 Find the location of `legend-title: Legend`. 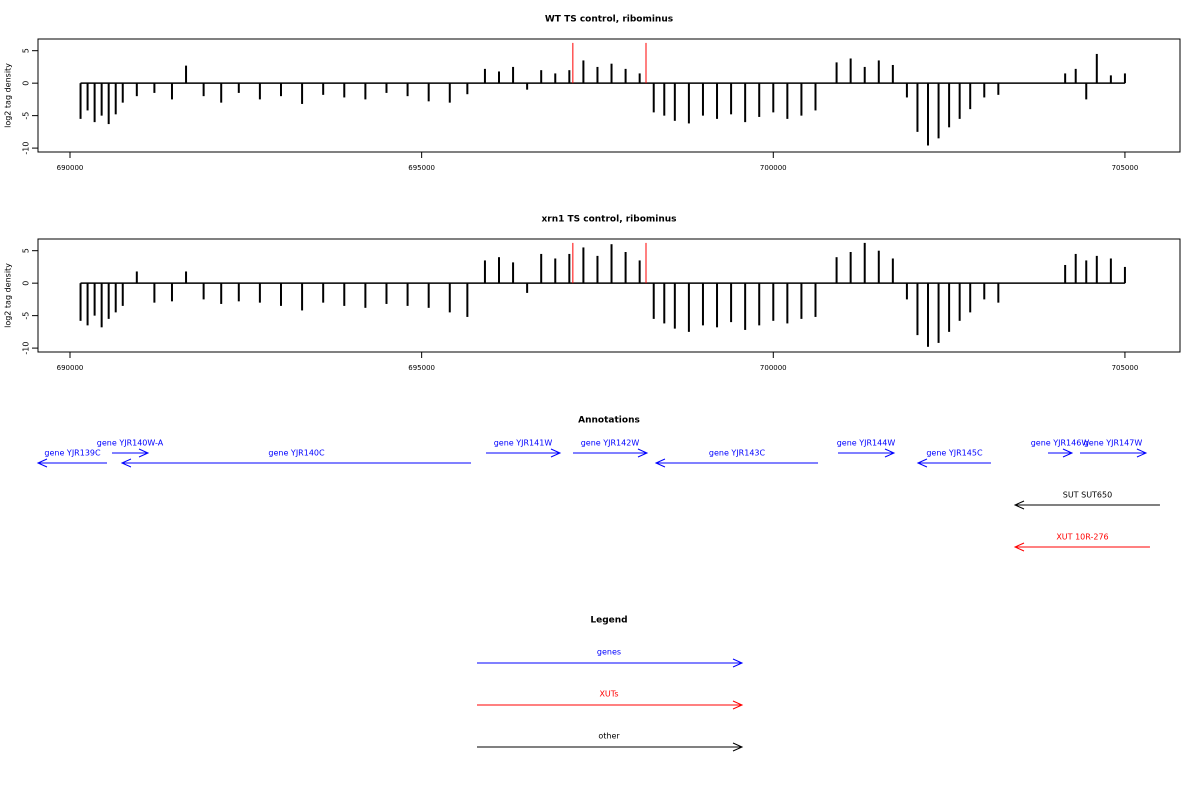

legend-title: Legend is located at coordinates (608, 621).